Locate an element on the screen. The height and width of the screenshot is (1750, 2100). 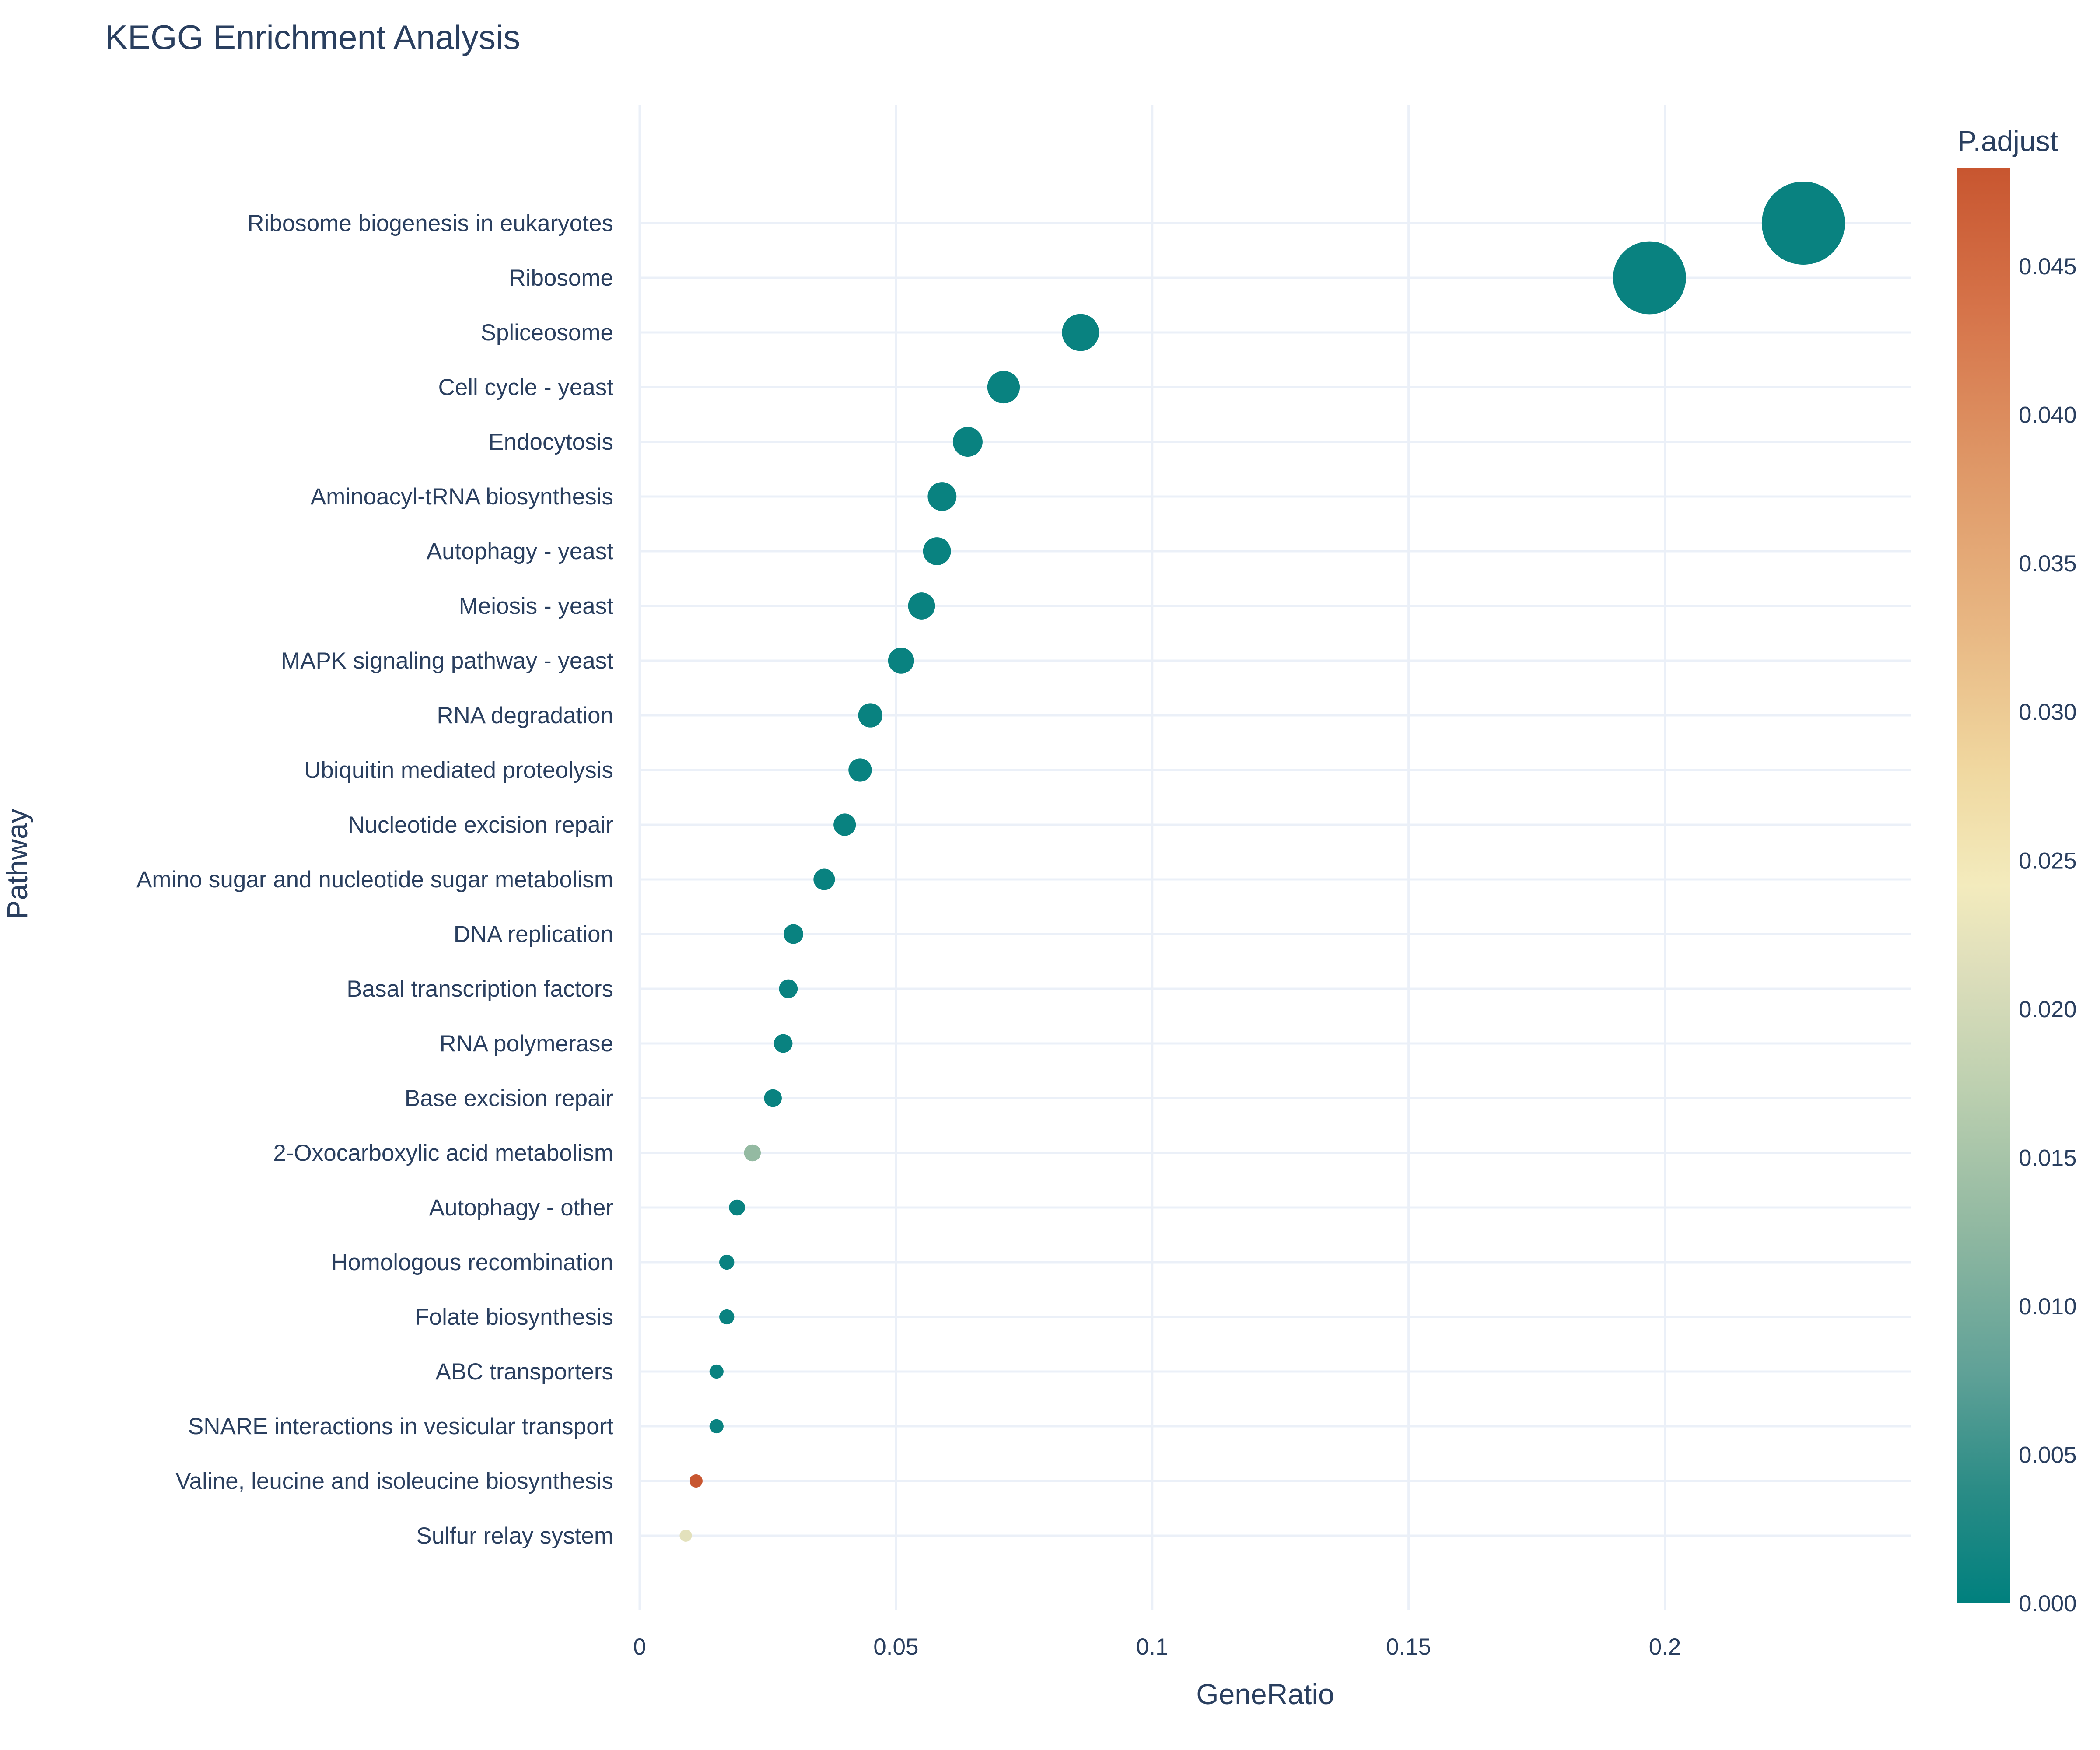
x-tick-label: 0.2 is located at coordinates (1665, 1647).